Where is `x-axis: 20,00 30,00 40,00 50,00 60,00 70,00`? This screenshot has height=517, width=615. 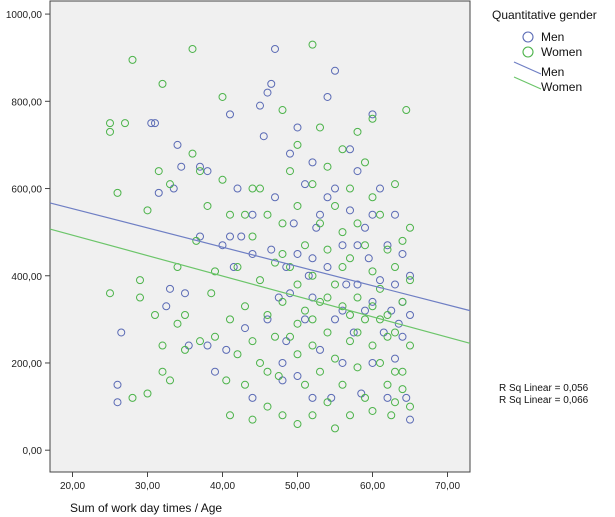 x-axis: 20,00 30,00 40,00 50,00 60,00 70,00 is located at coordinates (260, 482).